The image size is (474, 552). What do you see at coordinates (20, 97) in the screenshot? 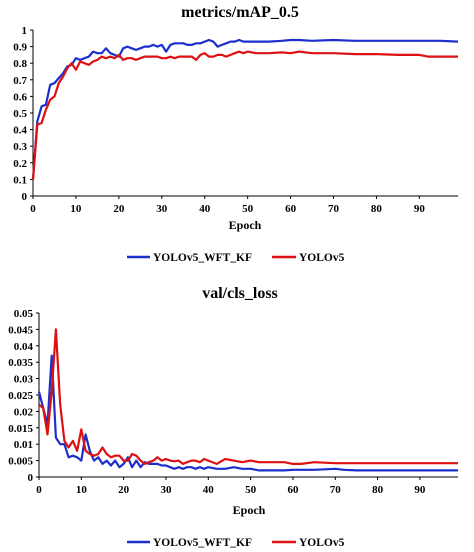
I see `y-tick-label: 0.6` at bounding box center [20, 97].